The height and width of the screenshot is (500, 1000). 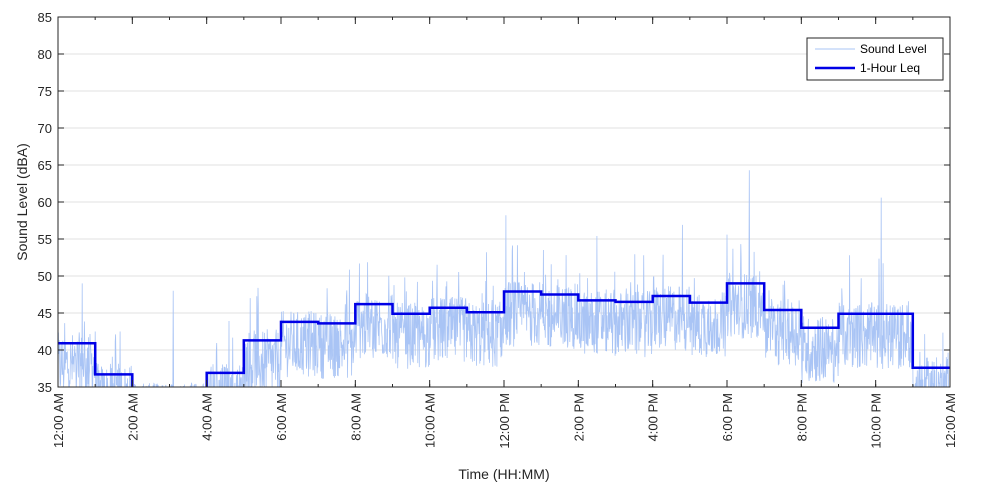 What do you see at coordinates (45, 128) in the screenshot?
I see `y-tick-label: 70` at bounding box center [45, 128].